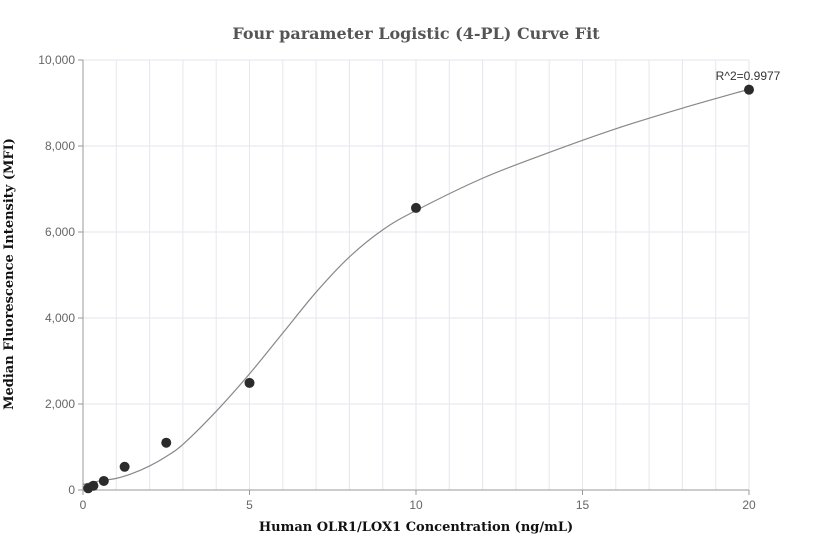 The image size is (832, 560). I want to click on chart-title: Four parameter Logistic (4-PL) Curve Fit, so click(416, 33).